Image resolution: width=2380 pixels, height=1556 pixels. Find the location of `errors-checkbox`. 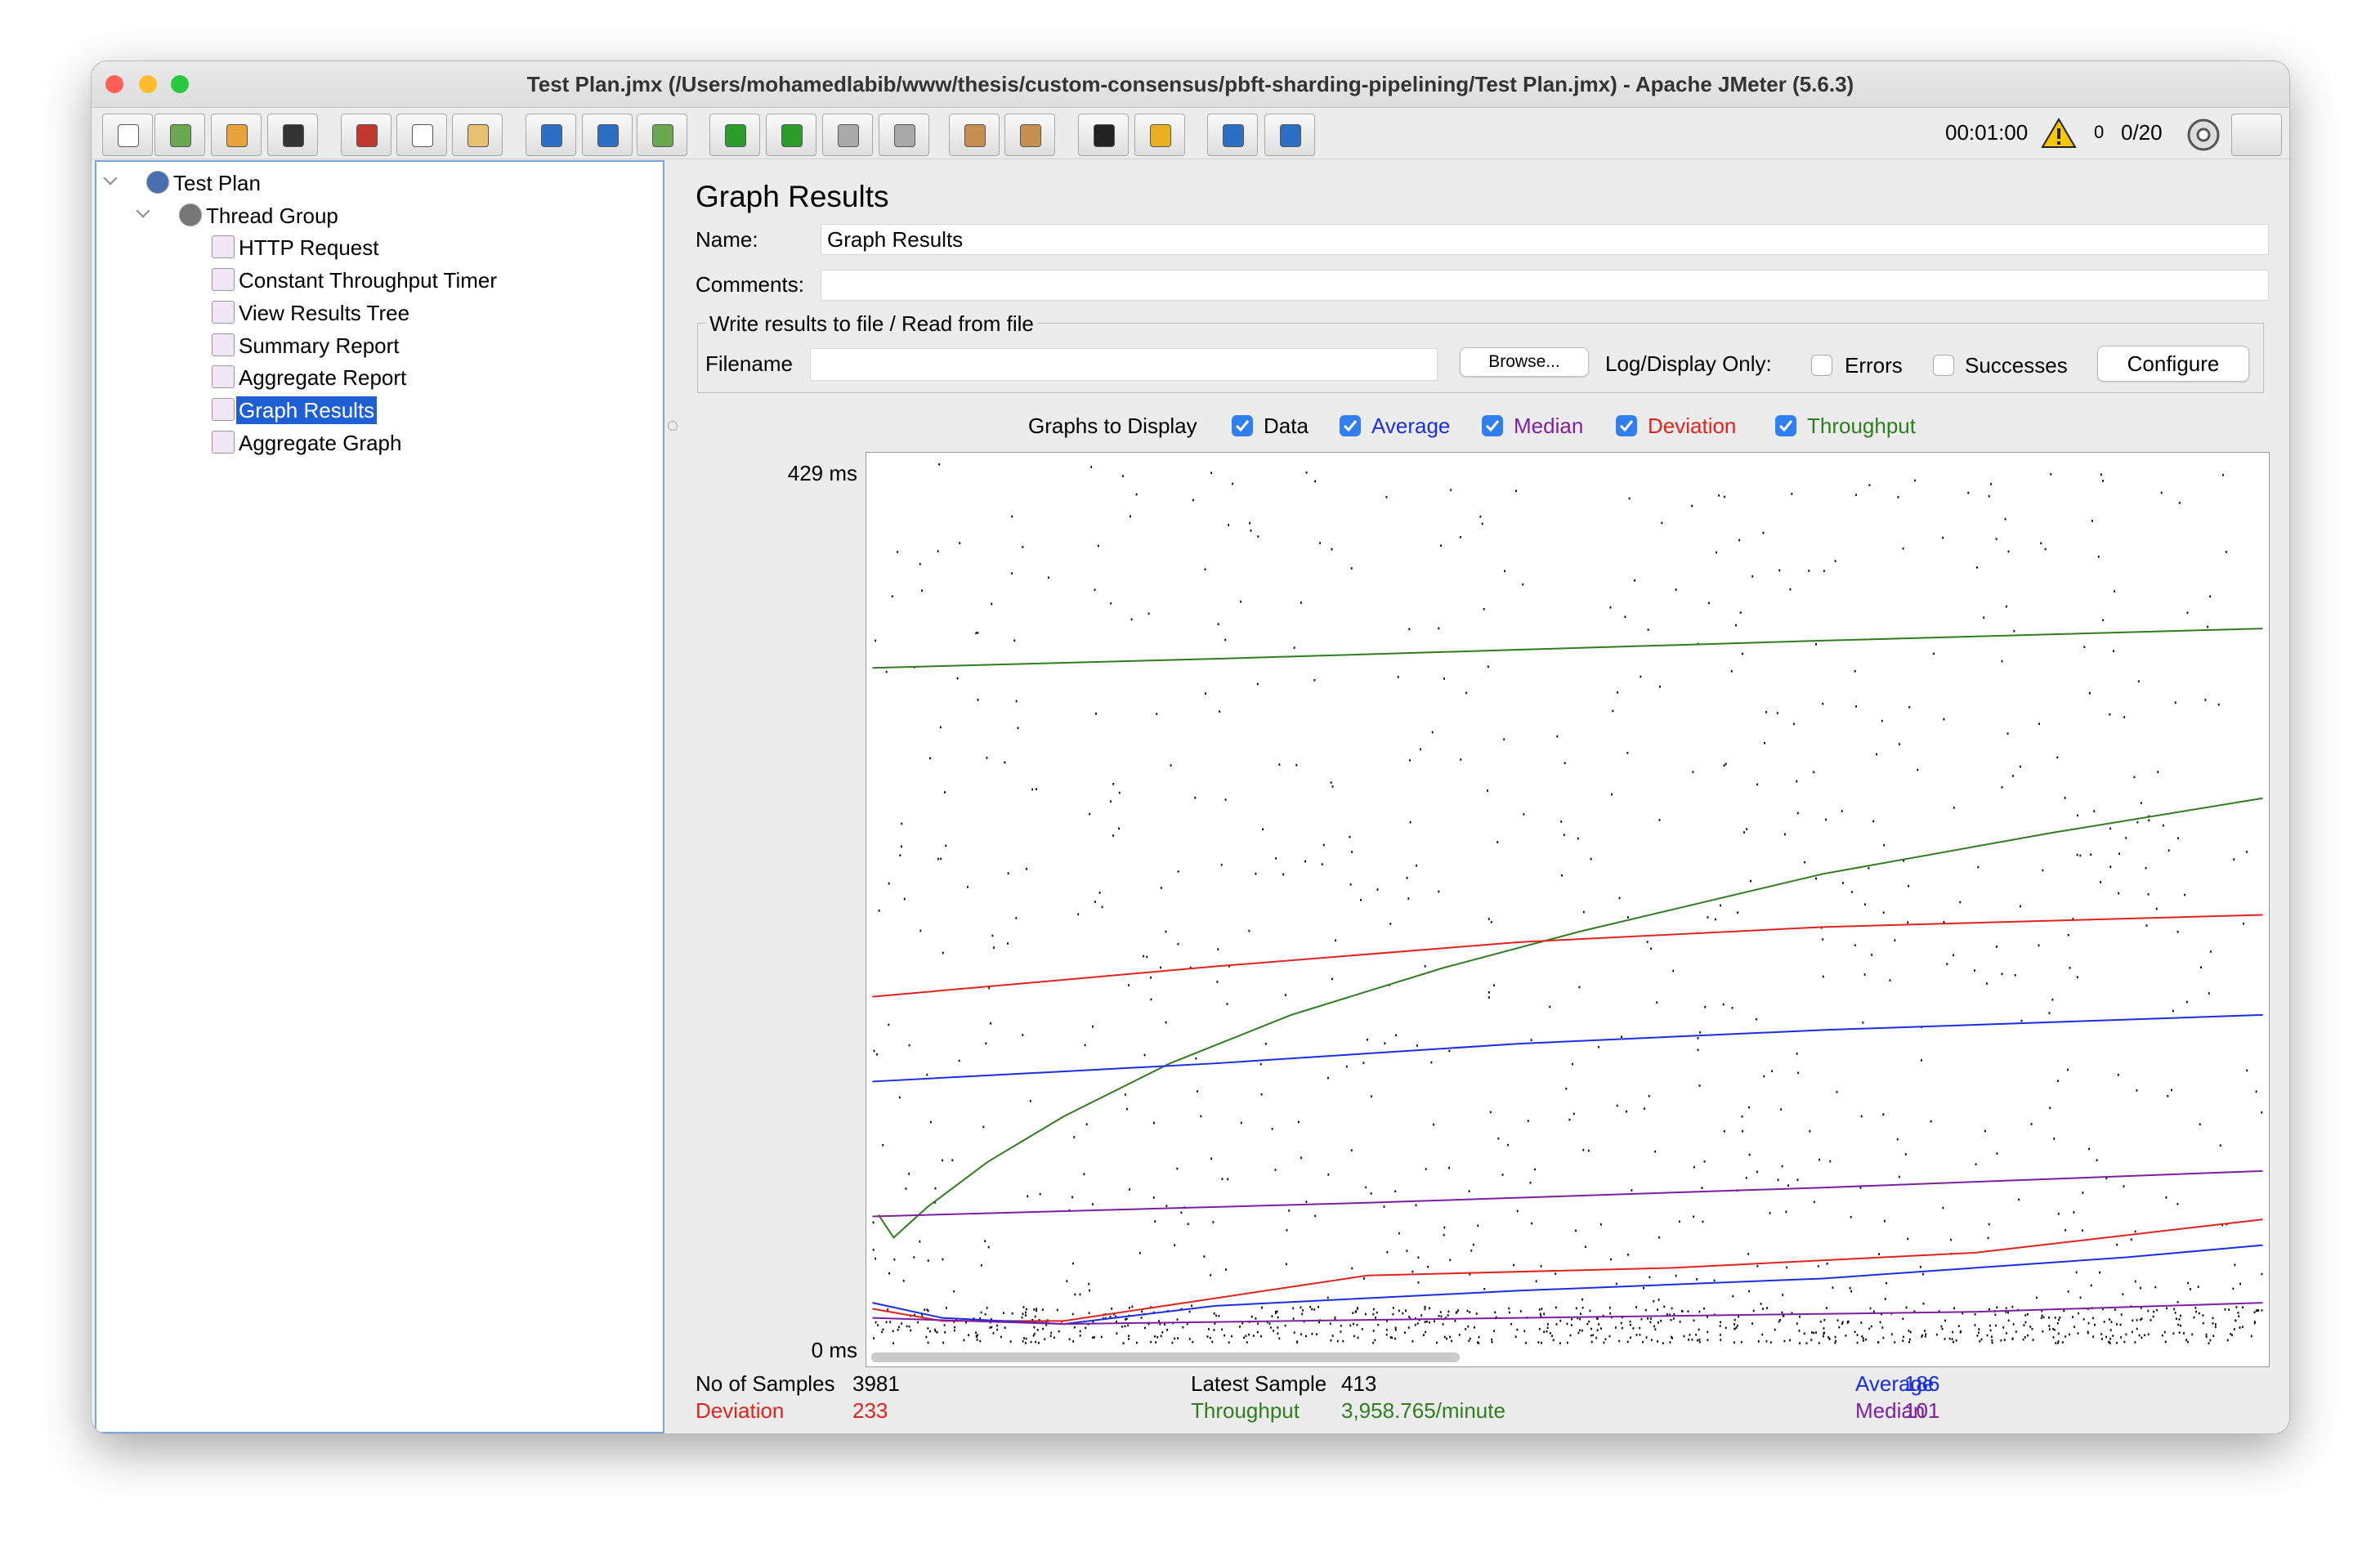

errors-checkbox is located at coordinates (1822, 366).